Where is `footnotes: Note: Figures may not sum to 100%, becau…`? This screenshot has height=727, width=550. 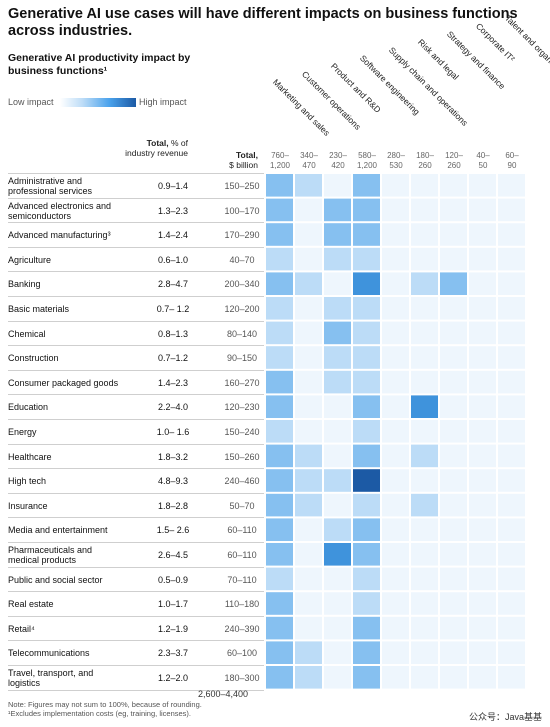 footnotes: Note: Figures may not sum to 100%, becau… is located at coordinates (105, 709).